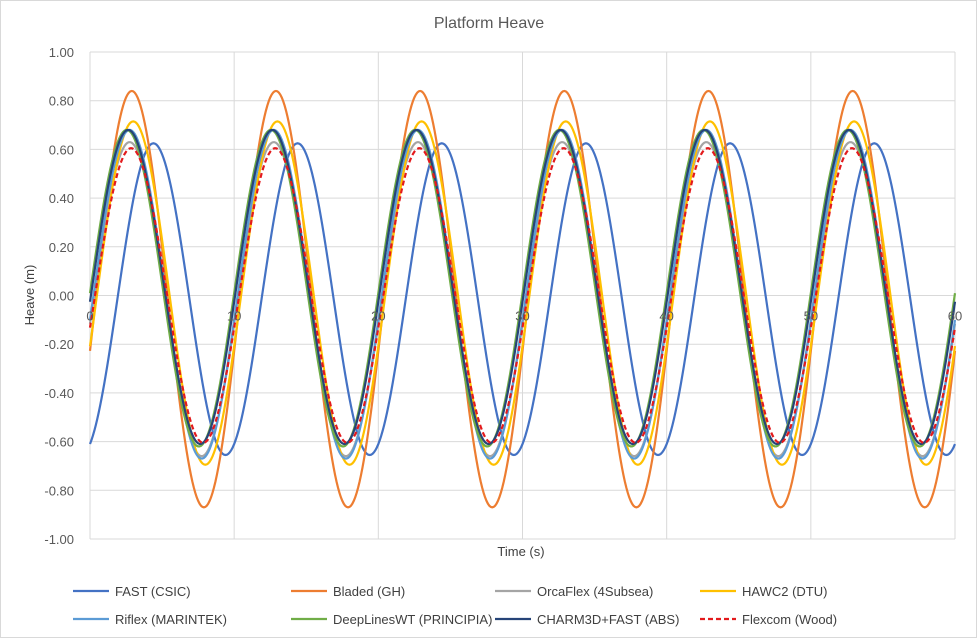 This screenshot has height=639, width=977. What do you see at coordinates (61, 52) in the screenshot?
I see `y-tick-label: 1.00` at bounding box center [61, 52].